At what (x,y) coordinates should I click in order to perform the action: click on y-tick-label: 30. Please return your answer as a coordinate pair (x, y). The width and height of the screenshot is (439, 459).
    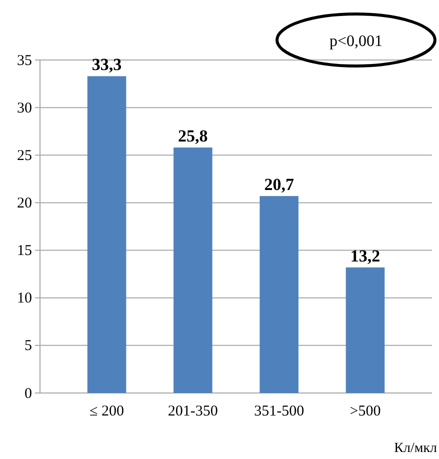
    Looking at the image, I should click on (24, 108).